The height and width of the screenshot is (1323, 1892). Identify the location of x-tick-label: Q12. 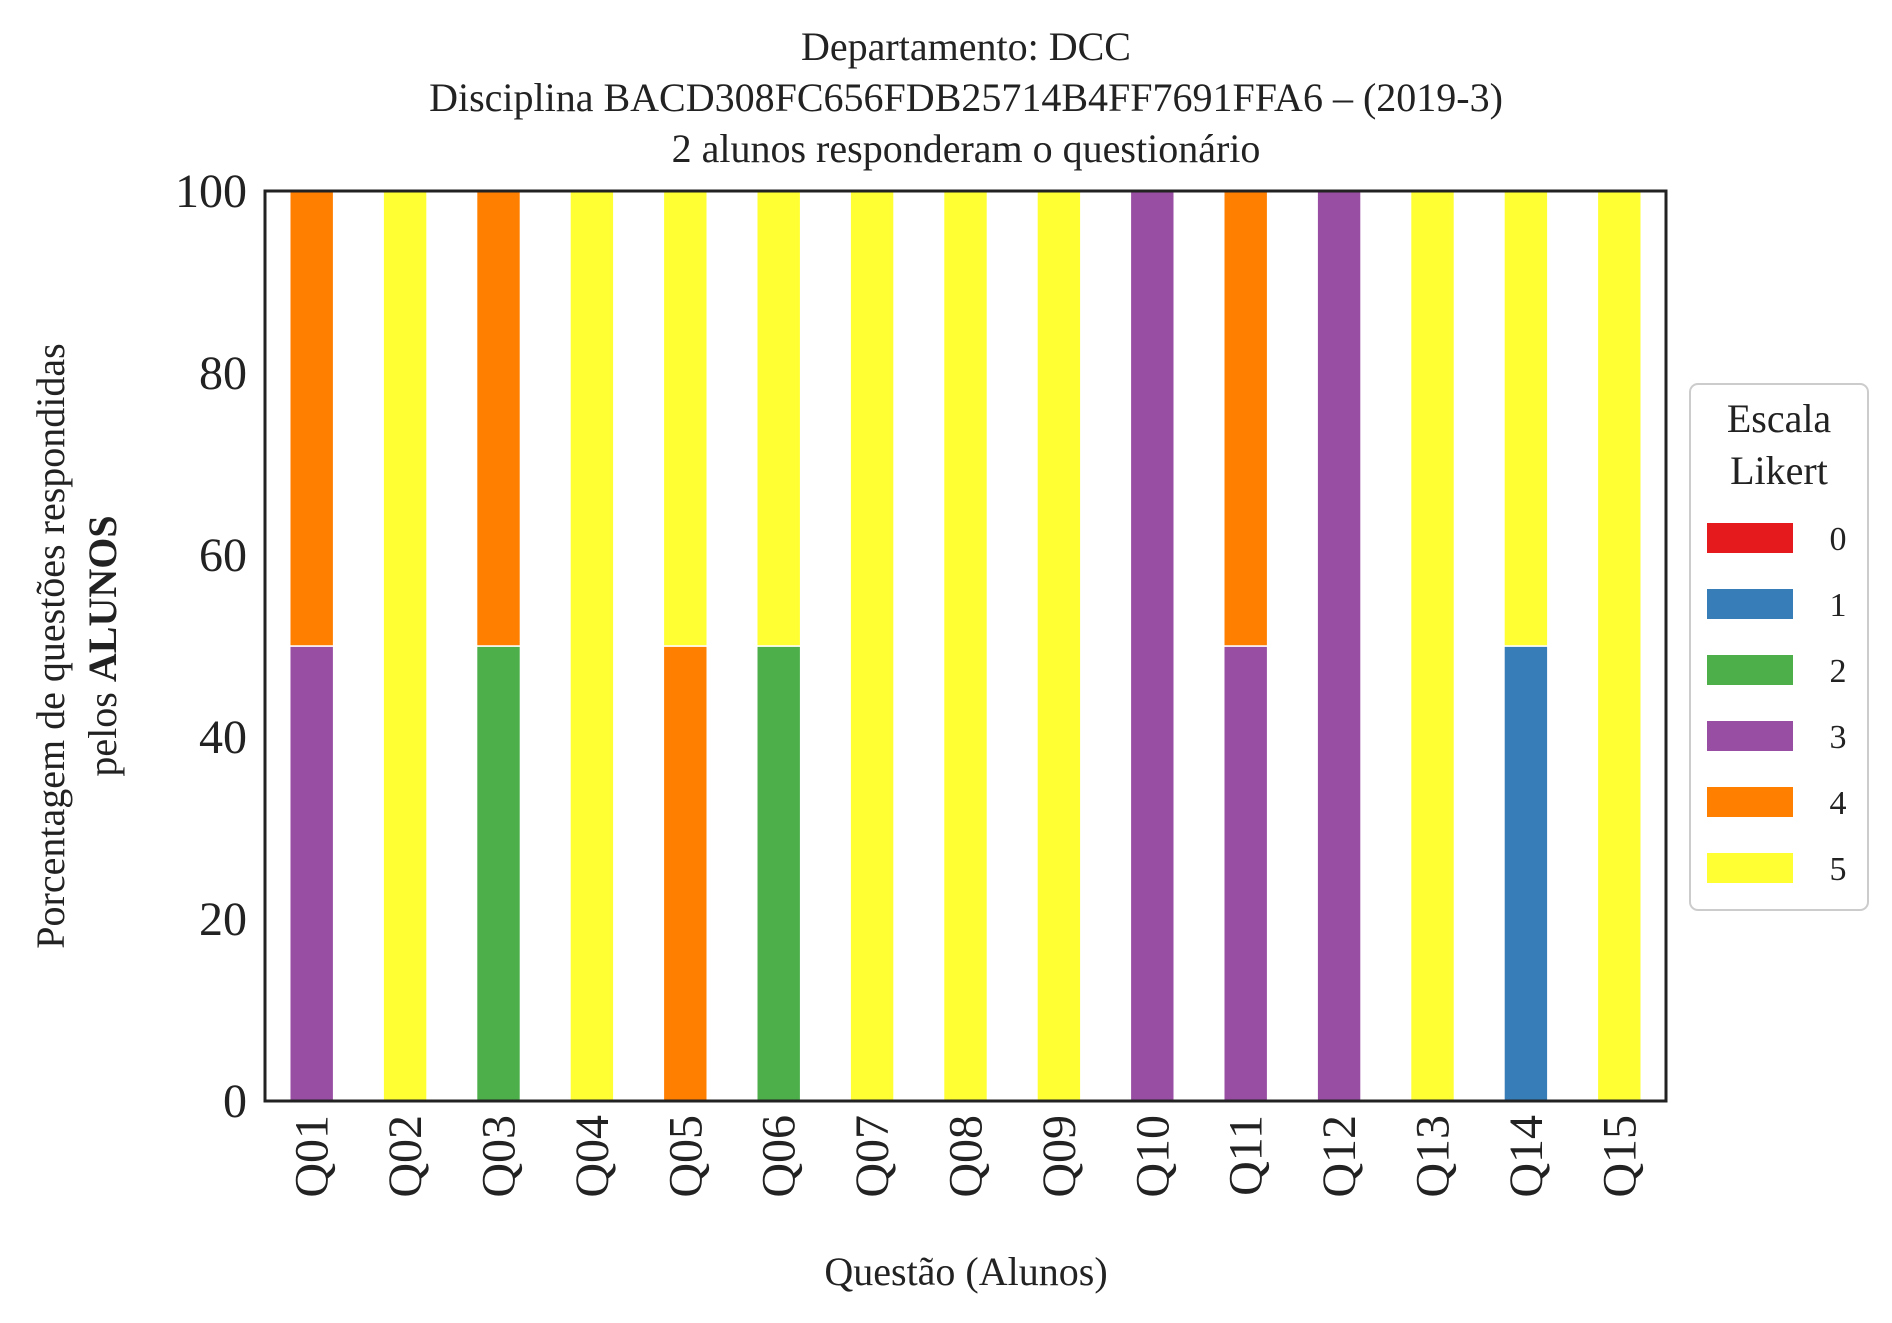
(1339, 1156).